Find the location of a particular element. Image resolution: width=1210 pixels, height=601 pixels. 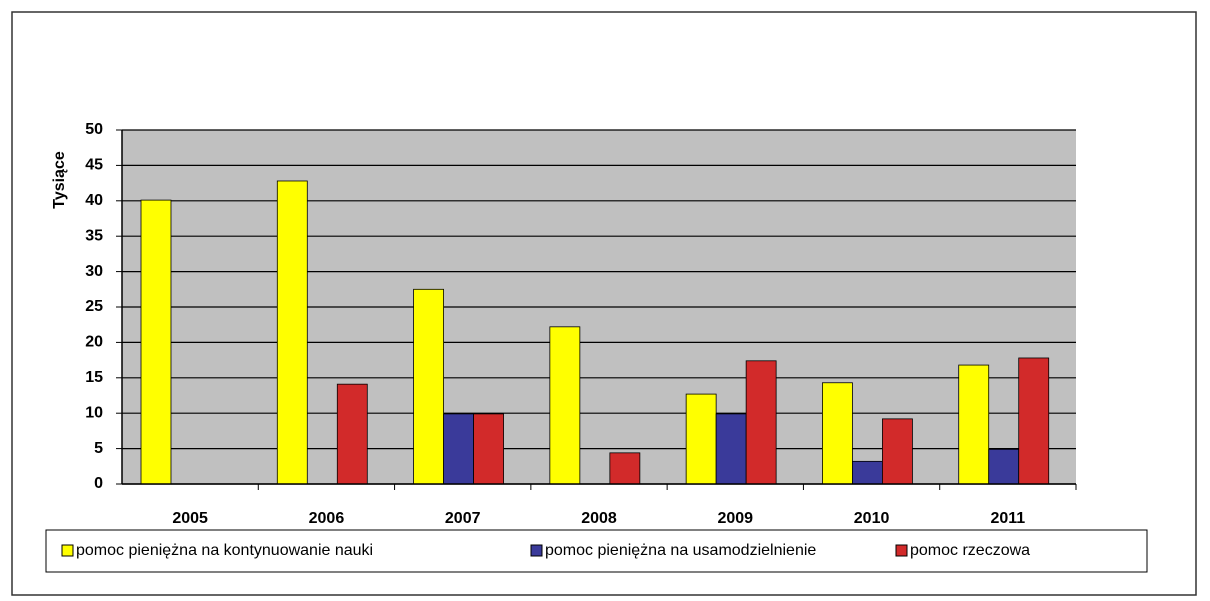

legend-label: pomoc pieniężna na kontynuowanie nauki is located at coordinates (224, 550).